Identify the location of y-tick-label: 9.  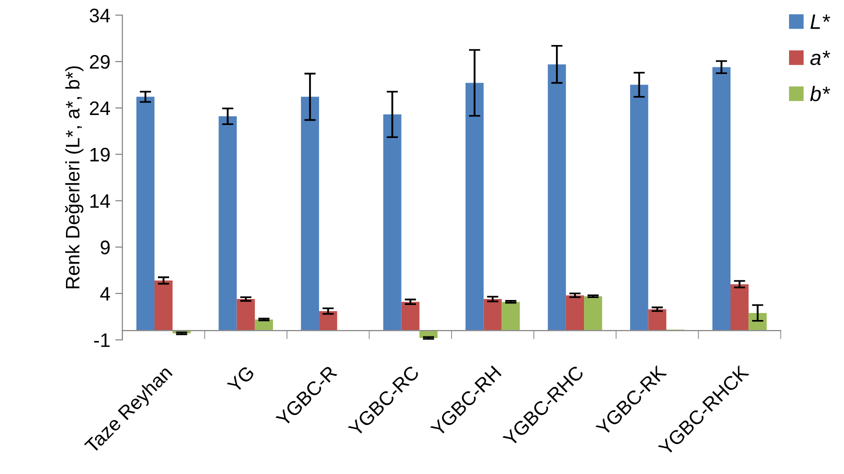
(105, 247).